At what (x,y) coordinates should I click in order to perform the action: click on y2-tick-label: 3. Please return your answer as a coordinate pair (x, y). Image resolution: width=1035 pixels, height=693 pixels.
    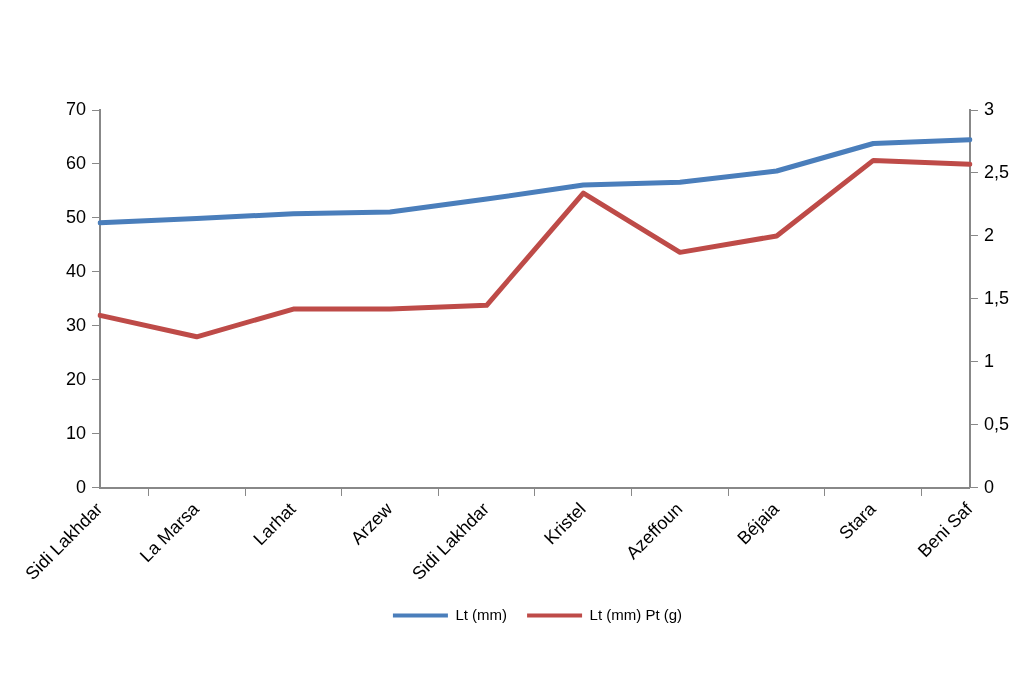
    Looking at the image, I should click on (988, 108).